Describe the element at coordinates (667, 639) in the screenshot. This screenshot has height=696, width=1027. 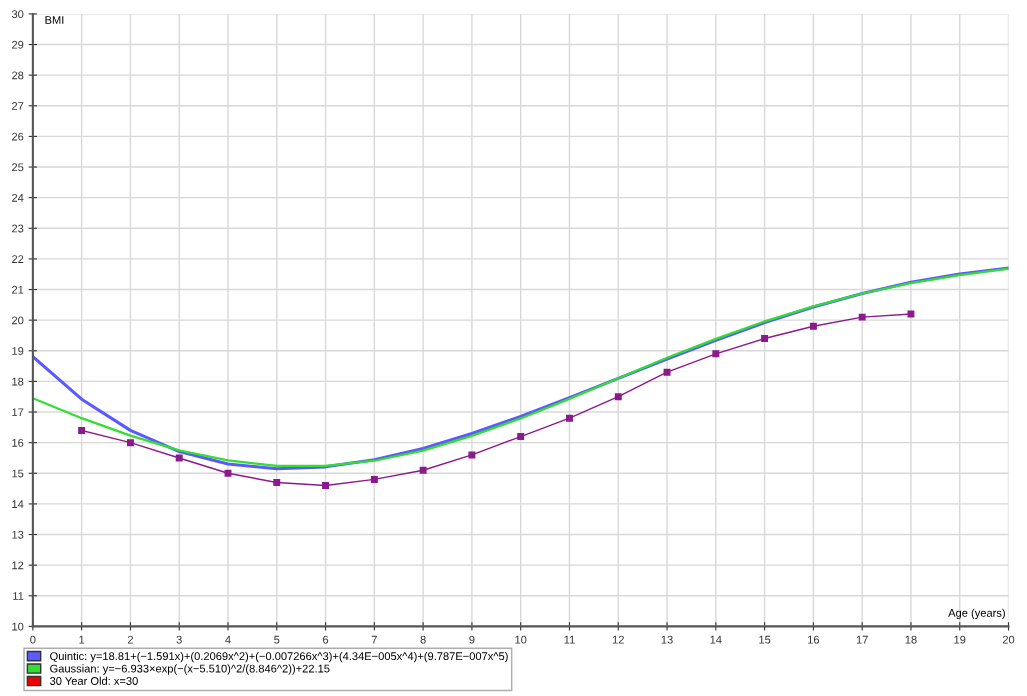
I see `x-tick-label: 13` at that location.